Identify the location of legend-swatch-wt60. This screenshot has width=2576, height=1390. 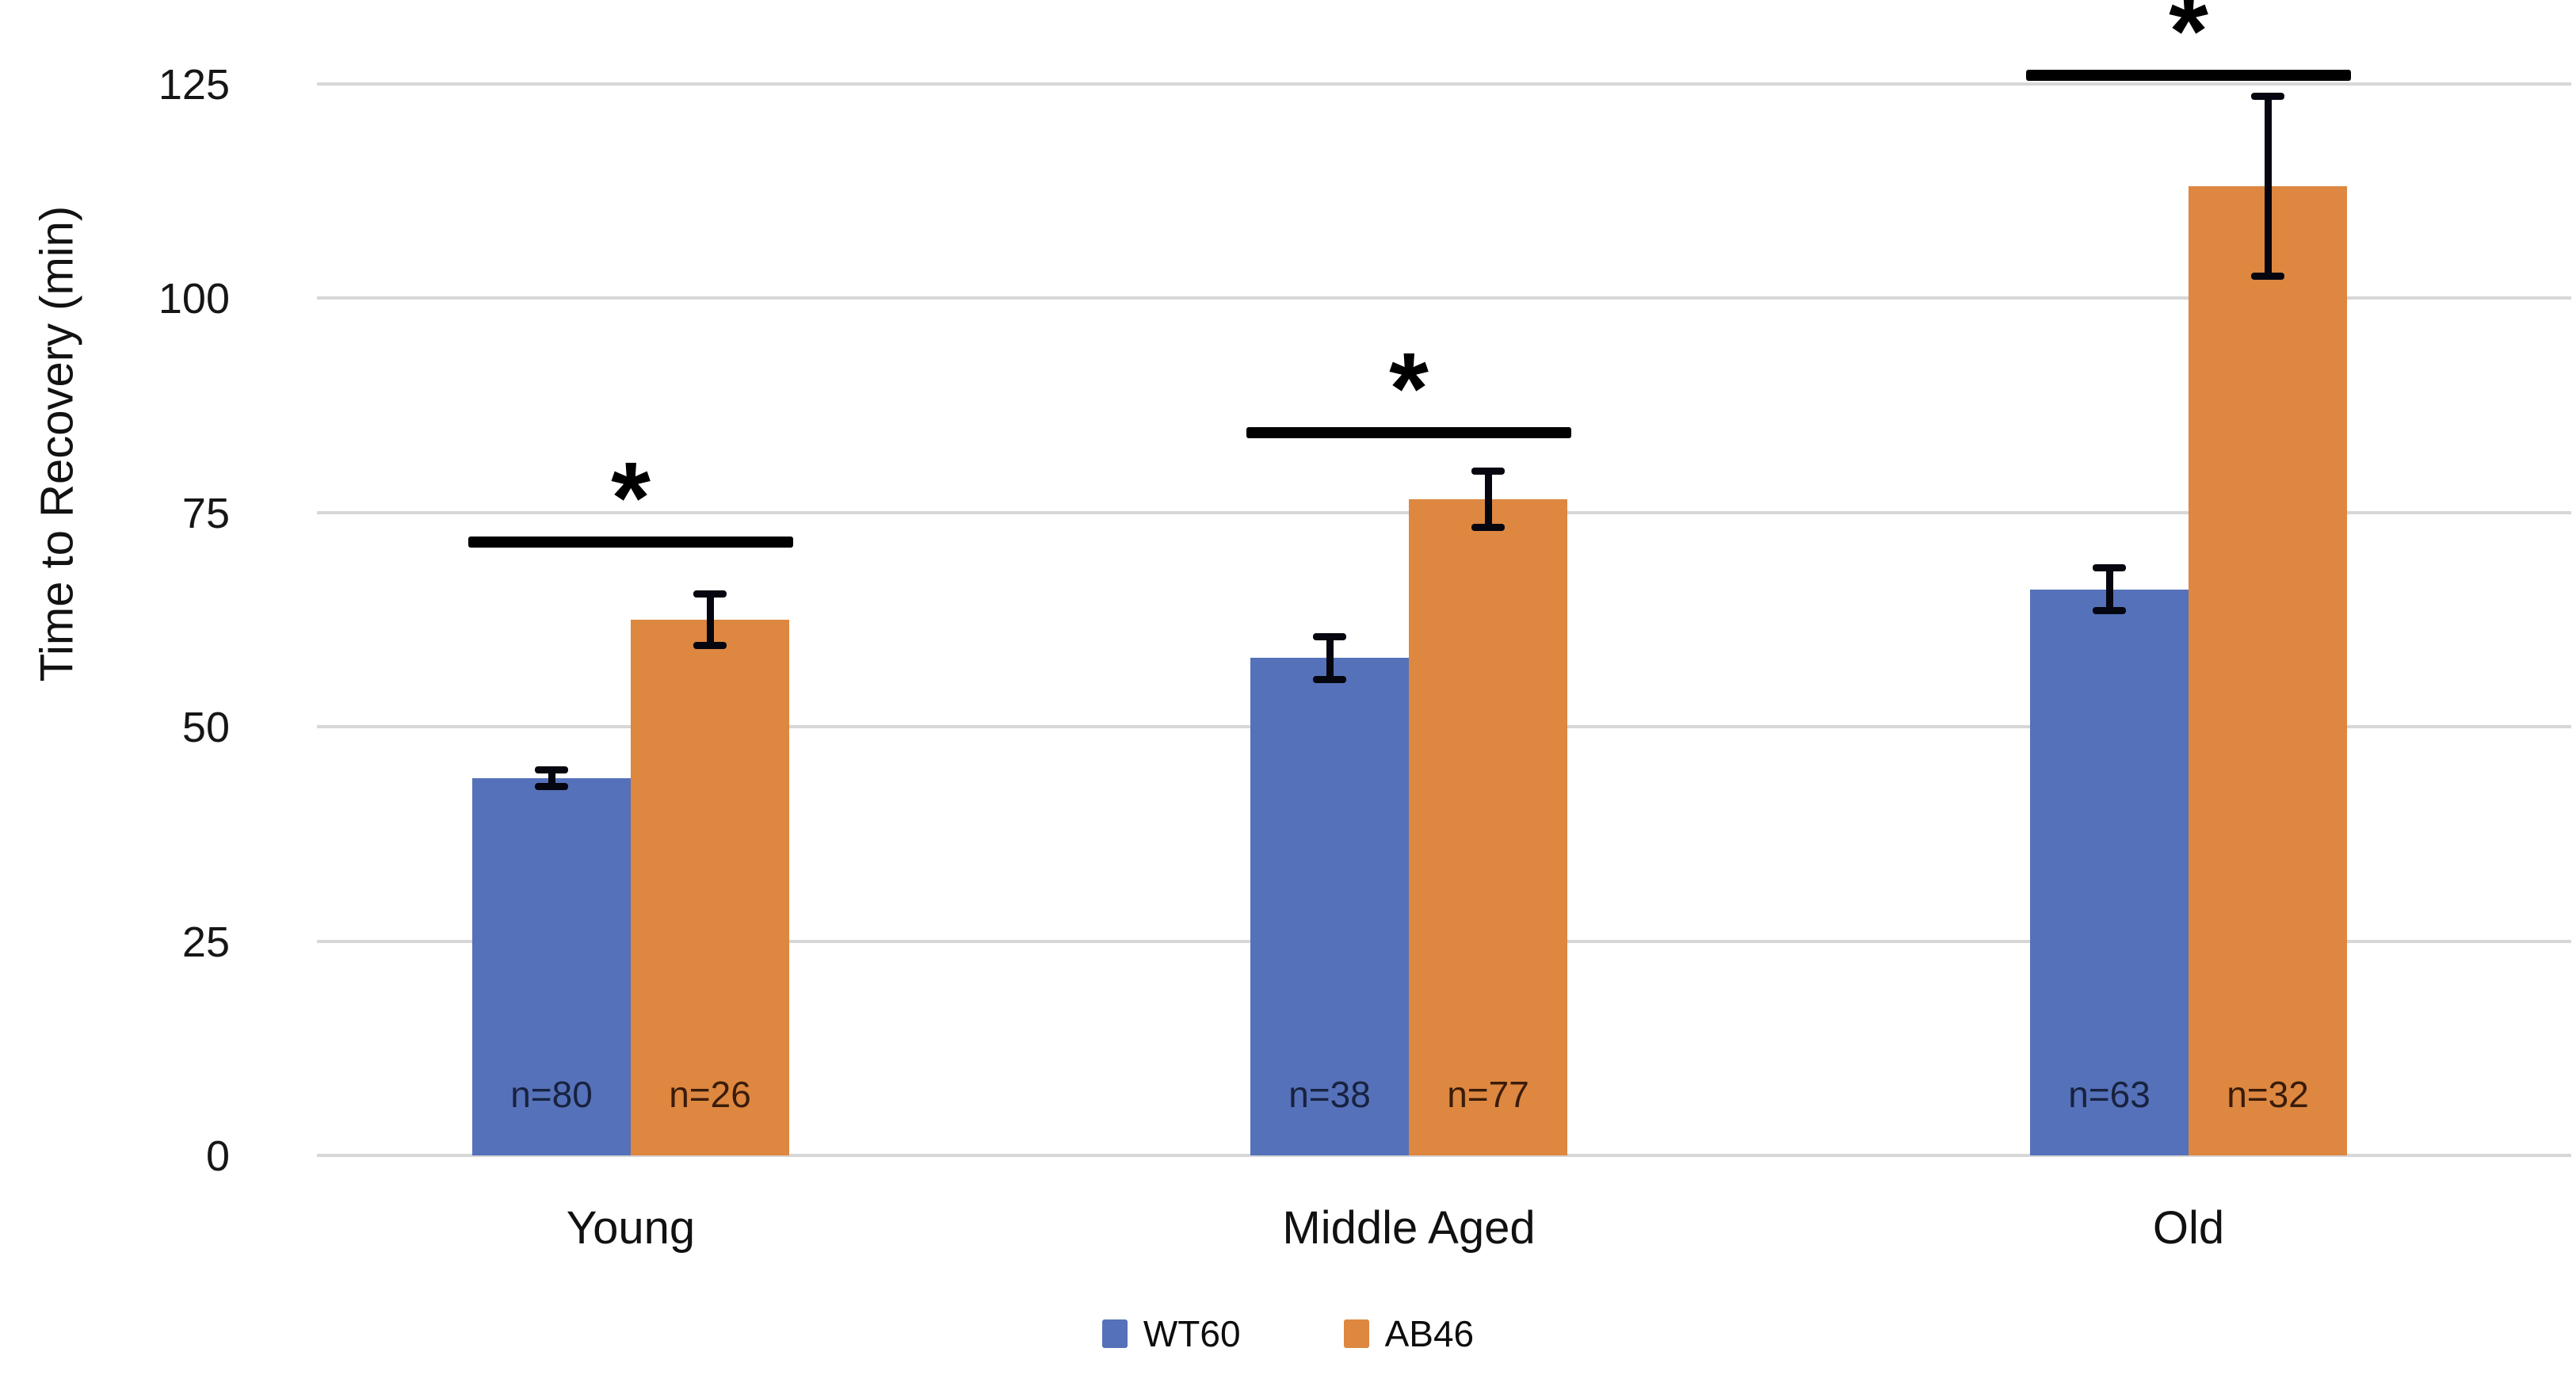
(1114, 1333).